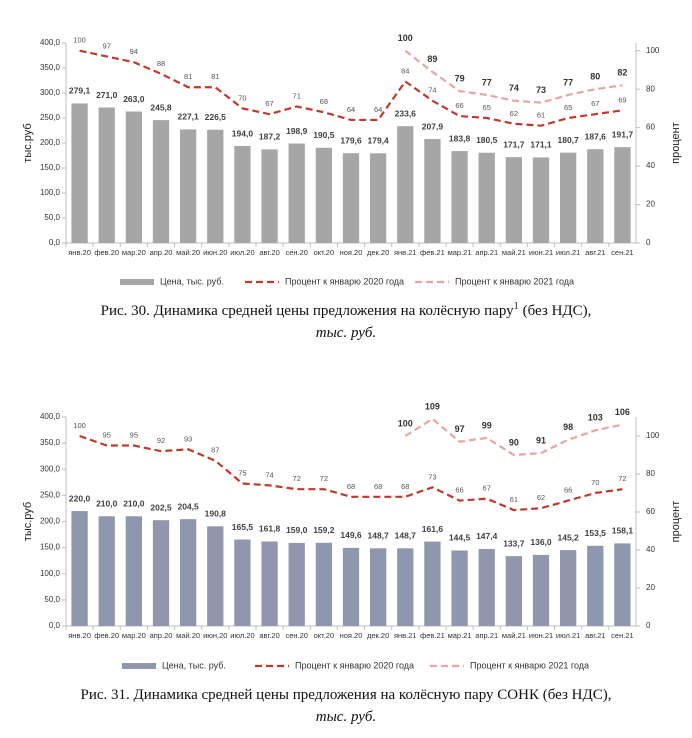 The image size is (692, 738). I want to click on bar-value-label: 263,0, so click(134, 99).